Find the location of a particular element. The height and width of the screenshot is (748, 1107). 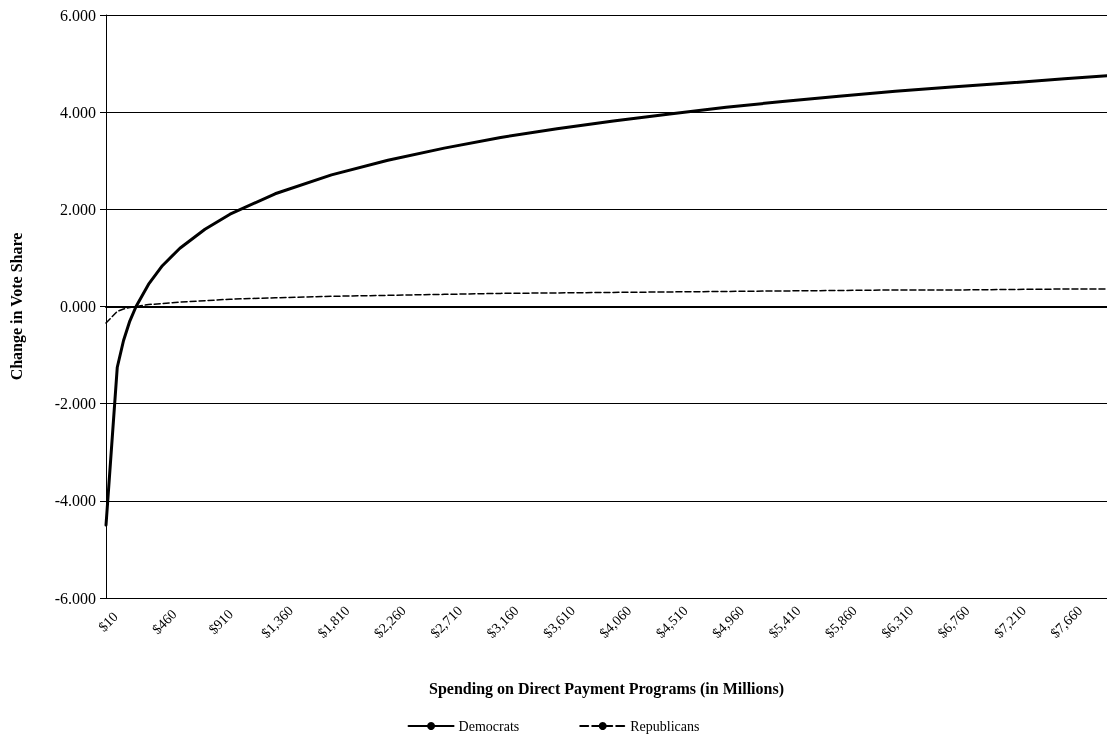

y-tick-label: 4.000 is located at coordinates (78, 112).